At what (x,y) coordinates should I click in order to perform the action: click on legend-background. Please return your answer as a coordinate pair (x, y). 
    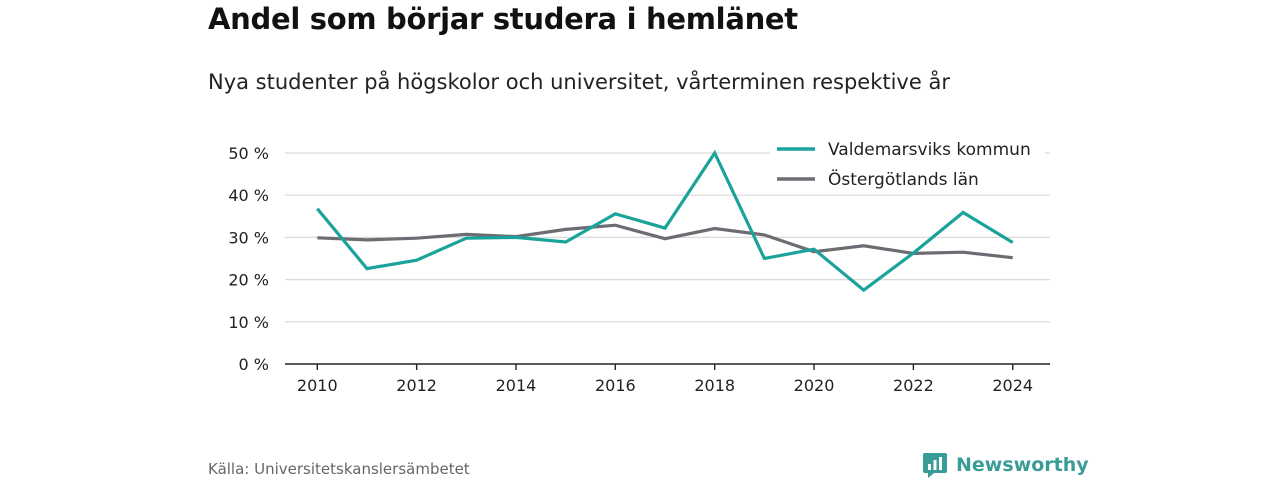
    Looking at the image, I should click on (907, 164).